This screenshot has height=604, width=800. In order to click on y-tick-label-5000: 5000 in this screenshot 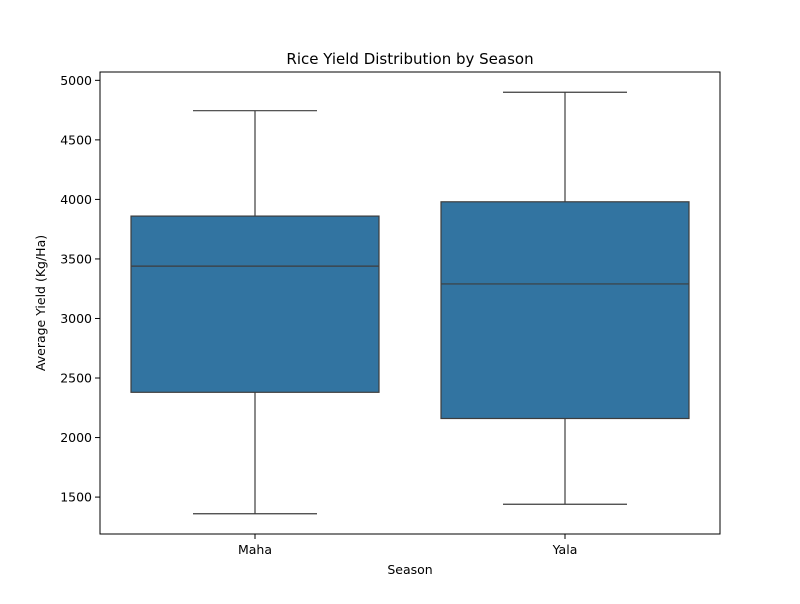, I will do `click(76, 80)`.